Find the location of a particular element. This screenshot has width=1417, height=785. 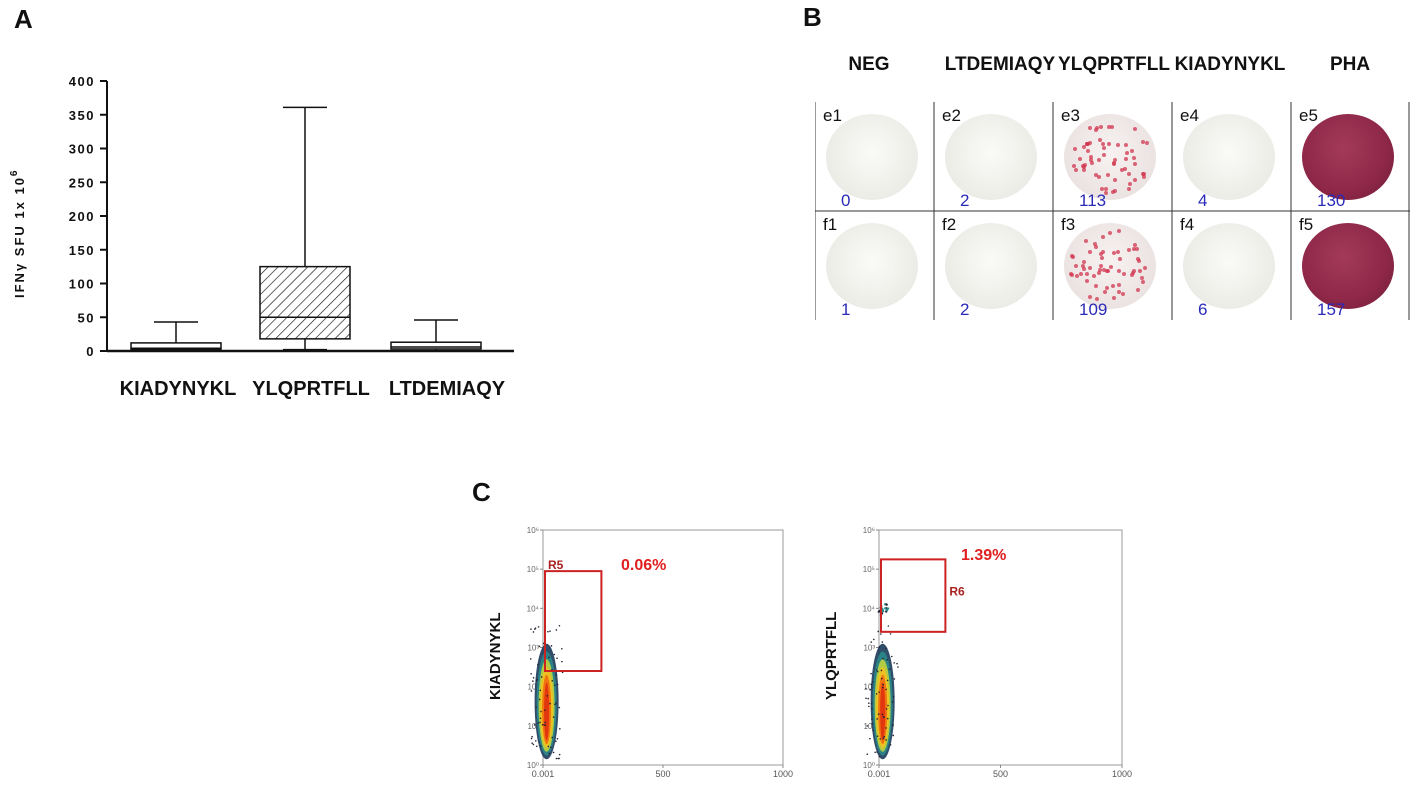

well-id-label: e3 is located at coordinates (1070, 115).